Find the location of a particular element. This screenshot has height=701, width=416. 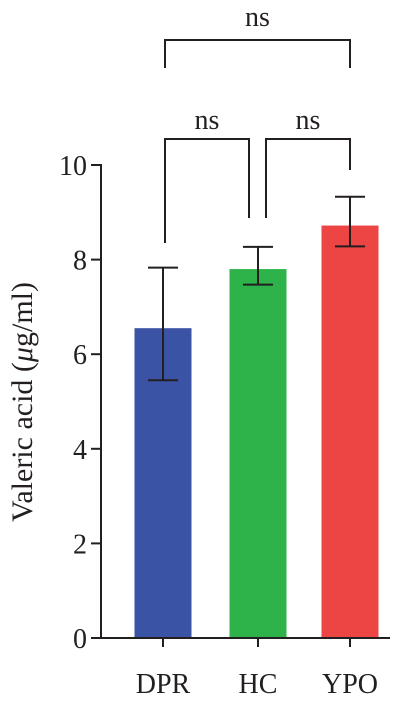

significance-bracket-dpr-hc is located at coordinates (207, 190).